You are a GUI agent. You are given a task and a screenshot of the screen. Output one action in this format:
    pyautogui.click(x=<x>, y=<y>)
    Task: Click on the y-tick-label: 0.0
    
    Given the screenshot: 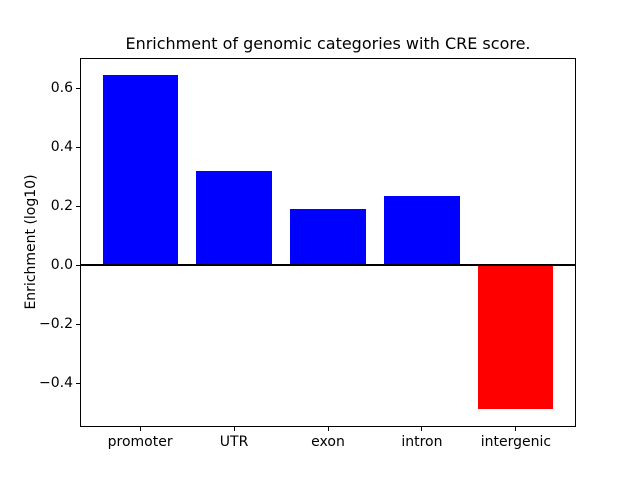 What is the action you would take?
    pyautogui.click(x=61, y=265)
    